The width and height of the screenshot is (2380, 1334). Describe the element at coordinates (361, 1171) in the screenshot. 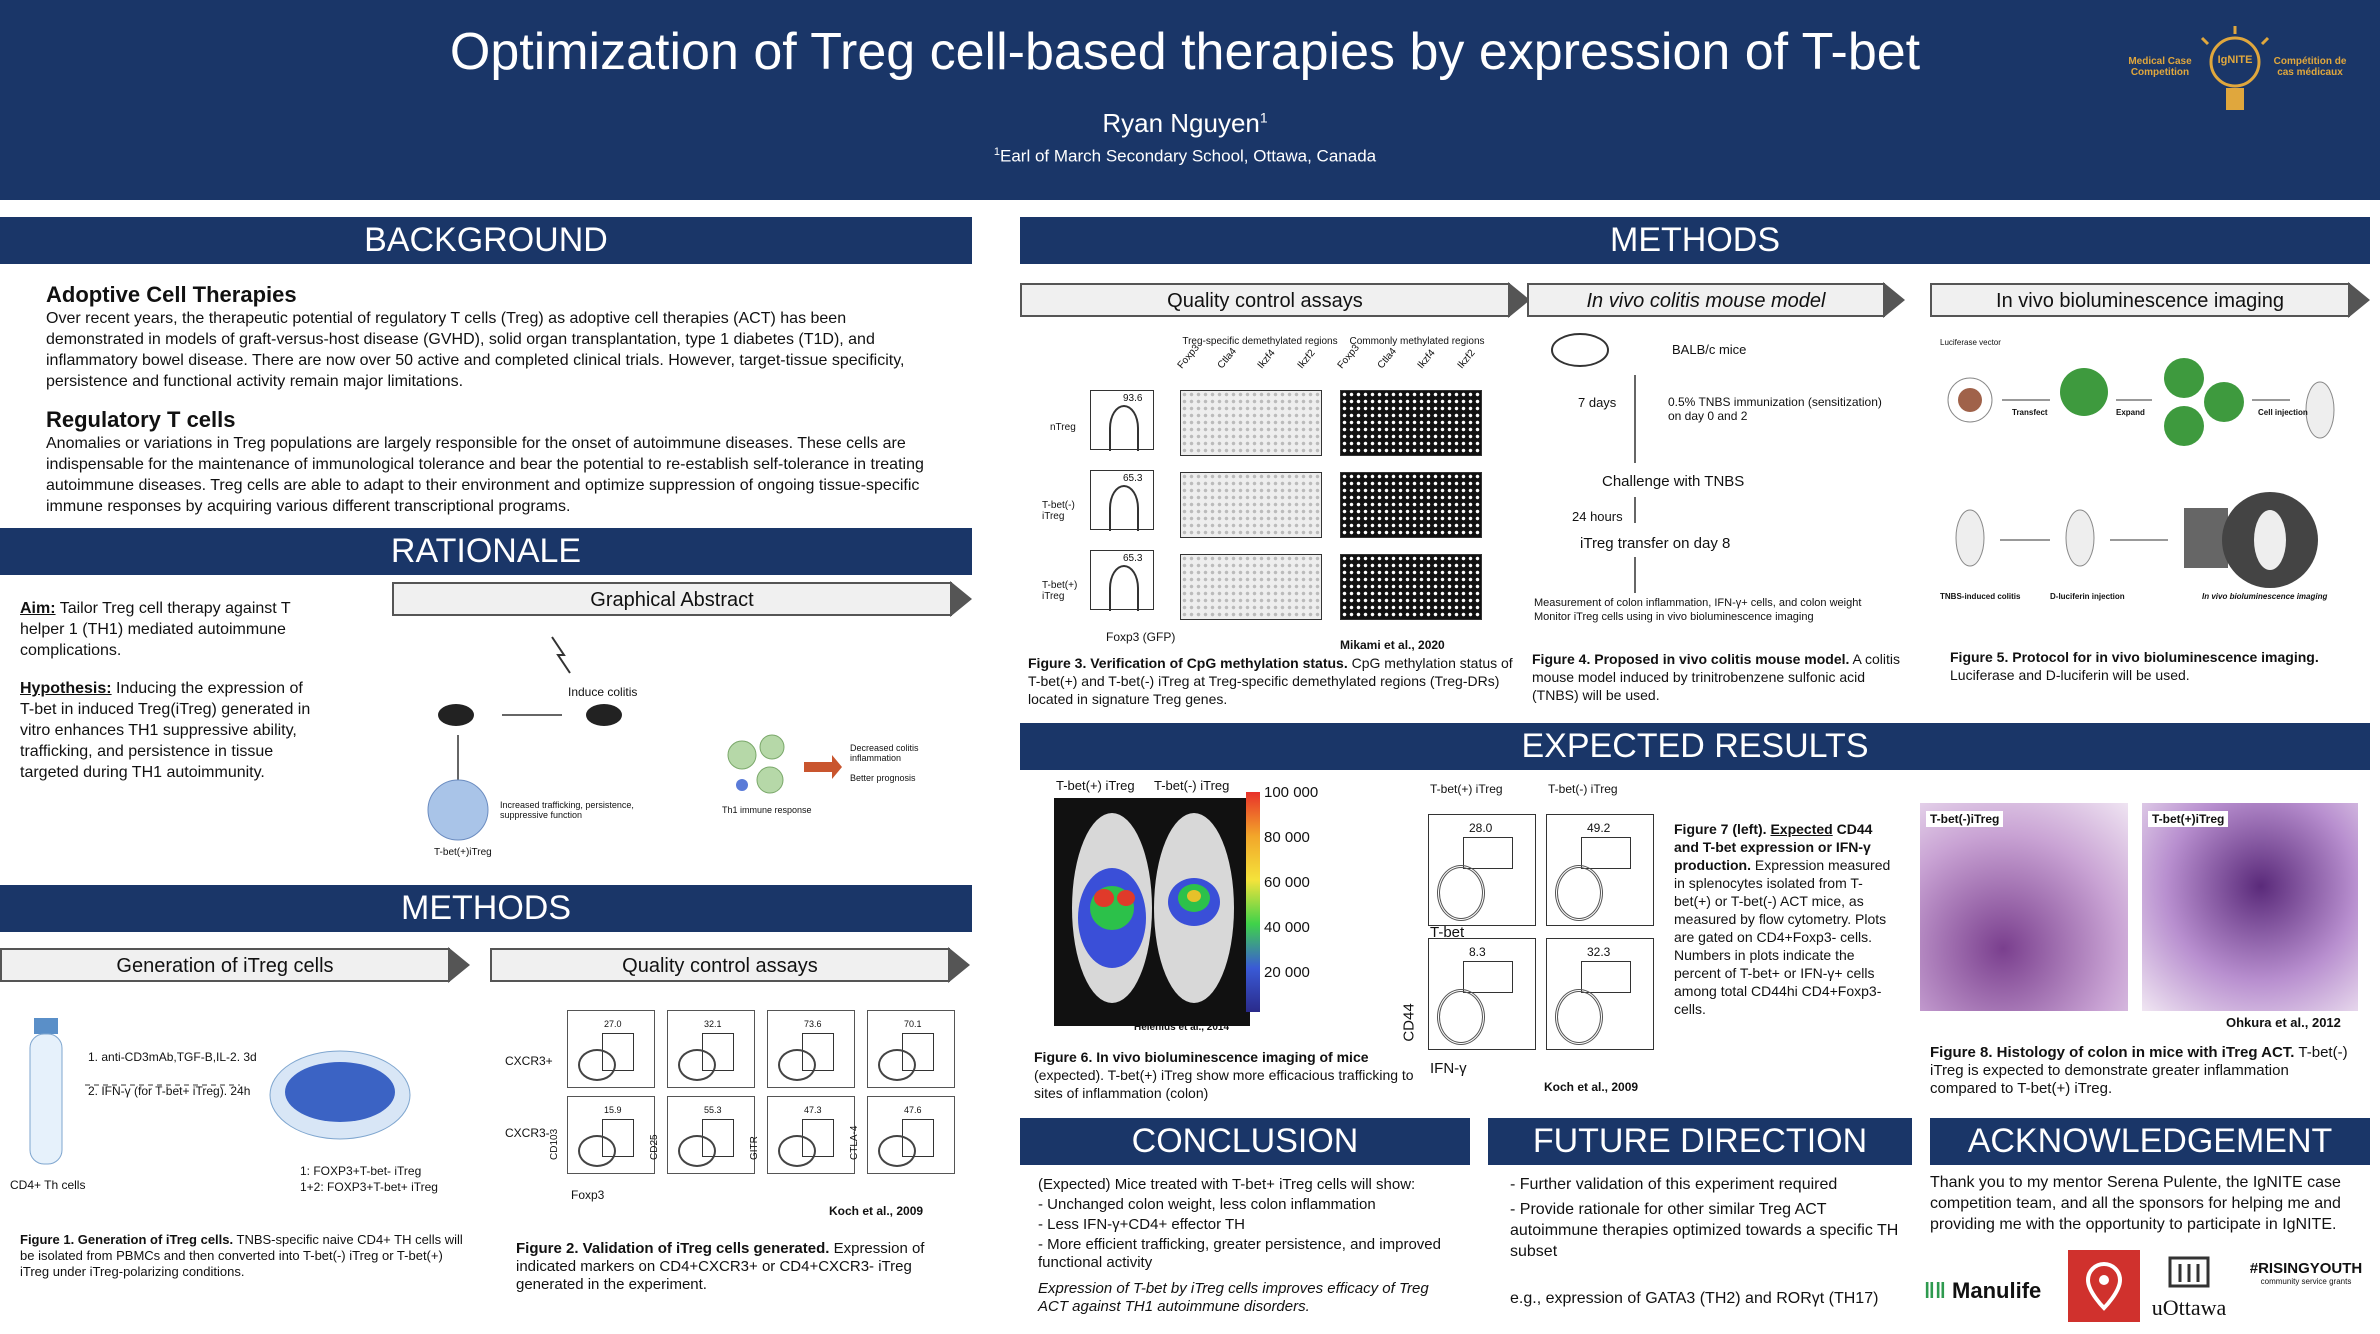

I see `fig1-out1: 1: FOXP3+T-bet- iTreg` at that location.